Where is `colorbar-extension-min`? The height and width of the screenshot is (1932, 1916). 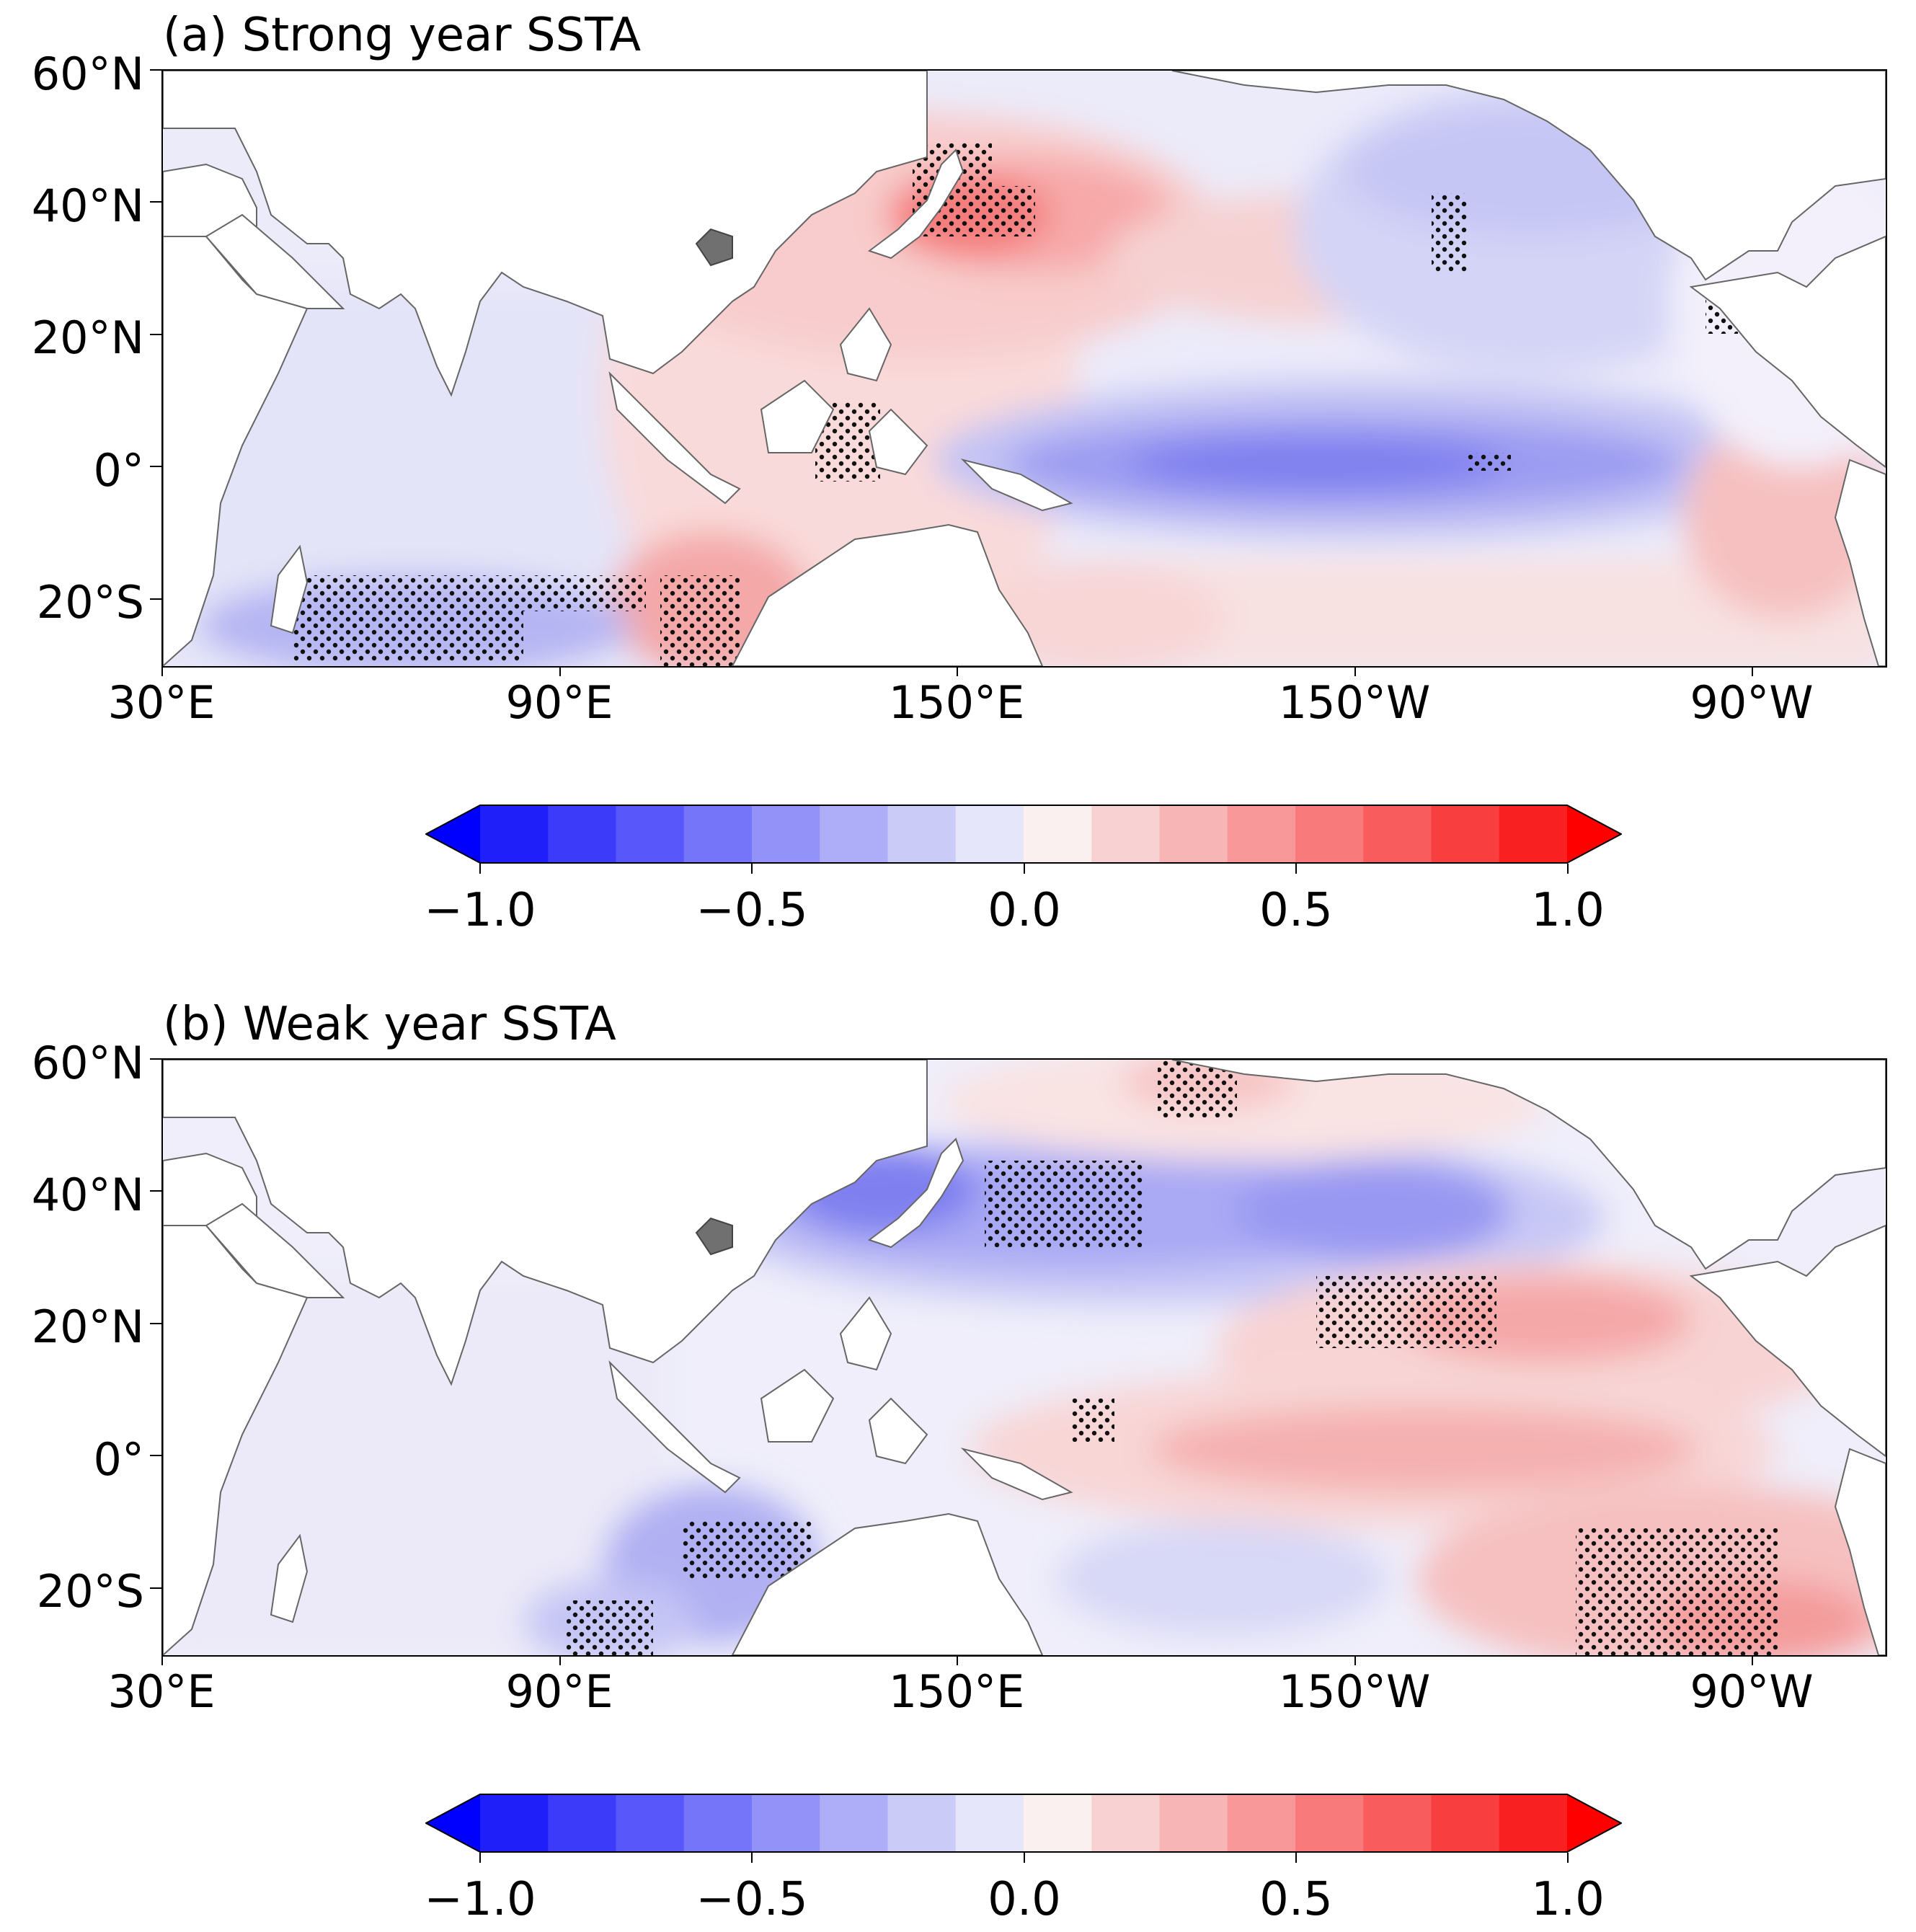
colorbar-extension-min is located at coordinates (452, 834).